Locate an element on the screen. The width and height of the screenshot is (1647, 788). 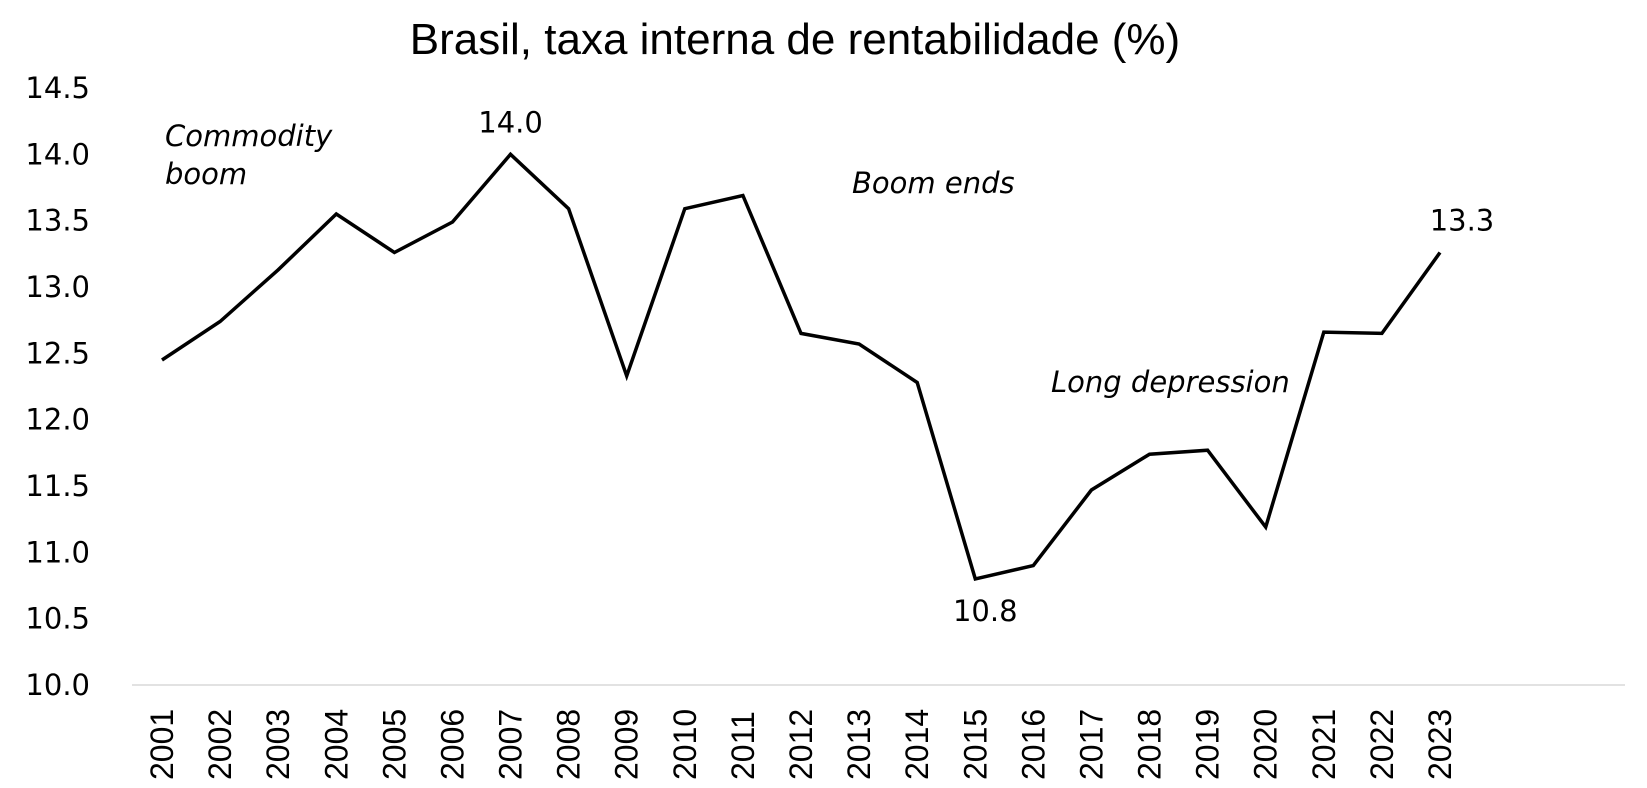
x-tick-label: 2007 is located at coordinates (511, 744).